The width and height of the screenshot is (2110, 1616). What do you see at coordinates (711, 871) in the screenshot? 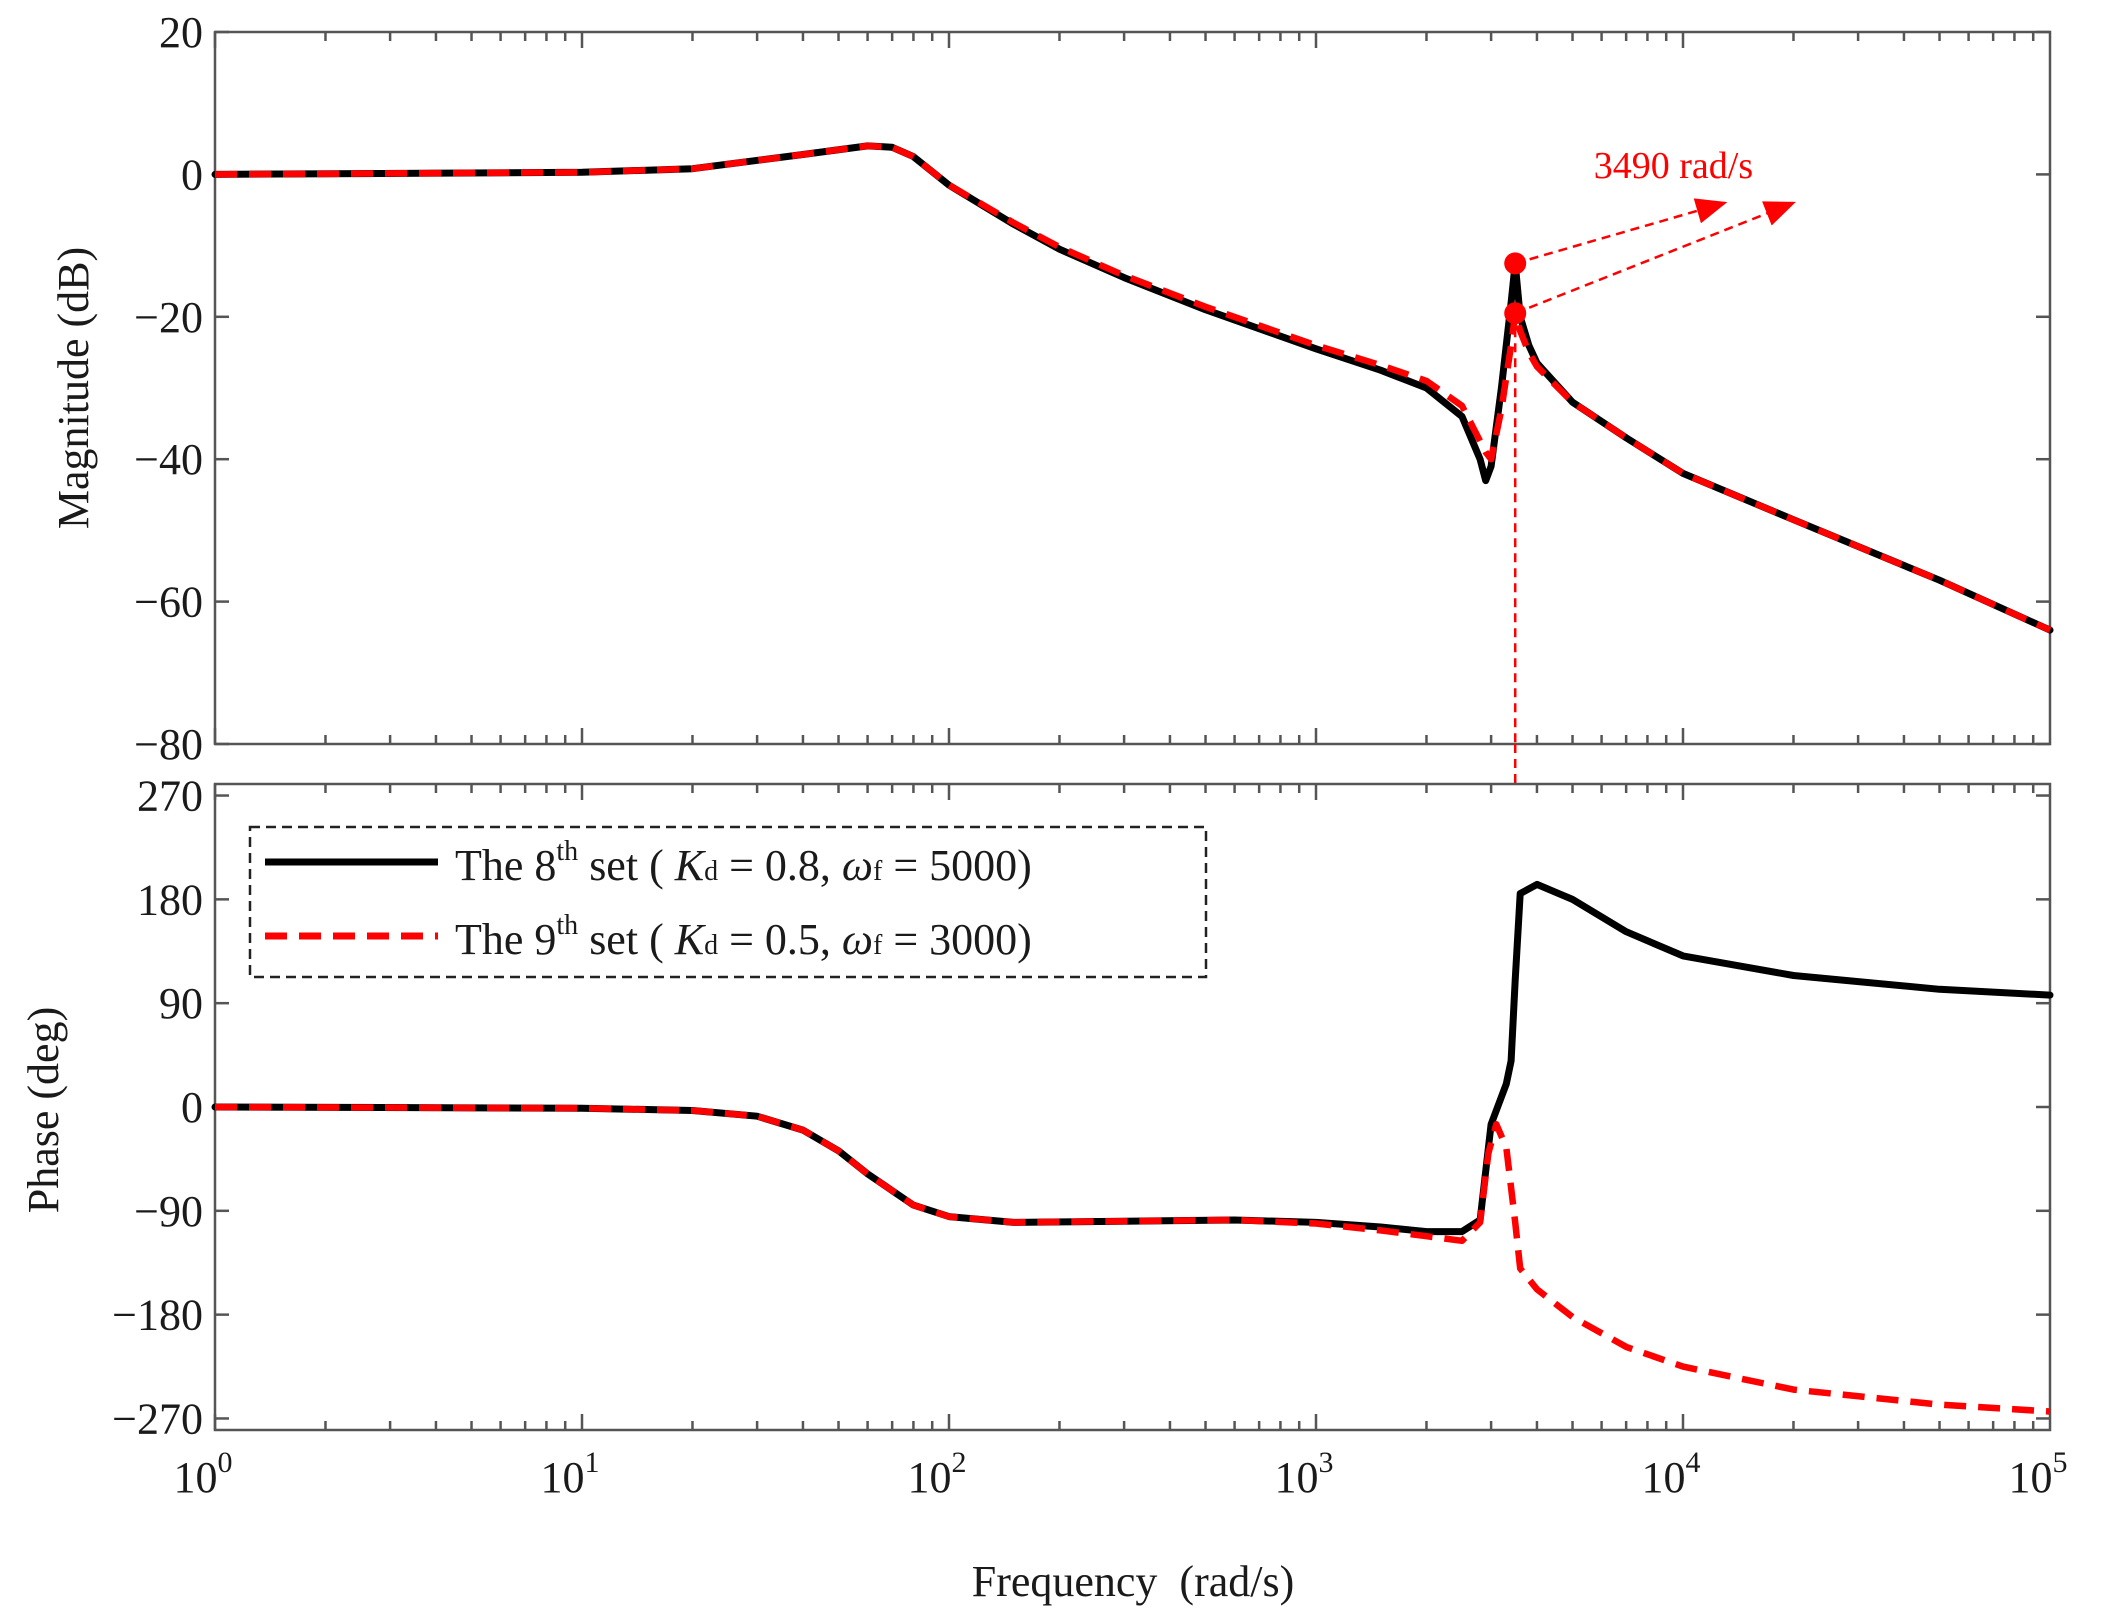
I see `legend-8-ksub: d` at bounding box center [711, 871].